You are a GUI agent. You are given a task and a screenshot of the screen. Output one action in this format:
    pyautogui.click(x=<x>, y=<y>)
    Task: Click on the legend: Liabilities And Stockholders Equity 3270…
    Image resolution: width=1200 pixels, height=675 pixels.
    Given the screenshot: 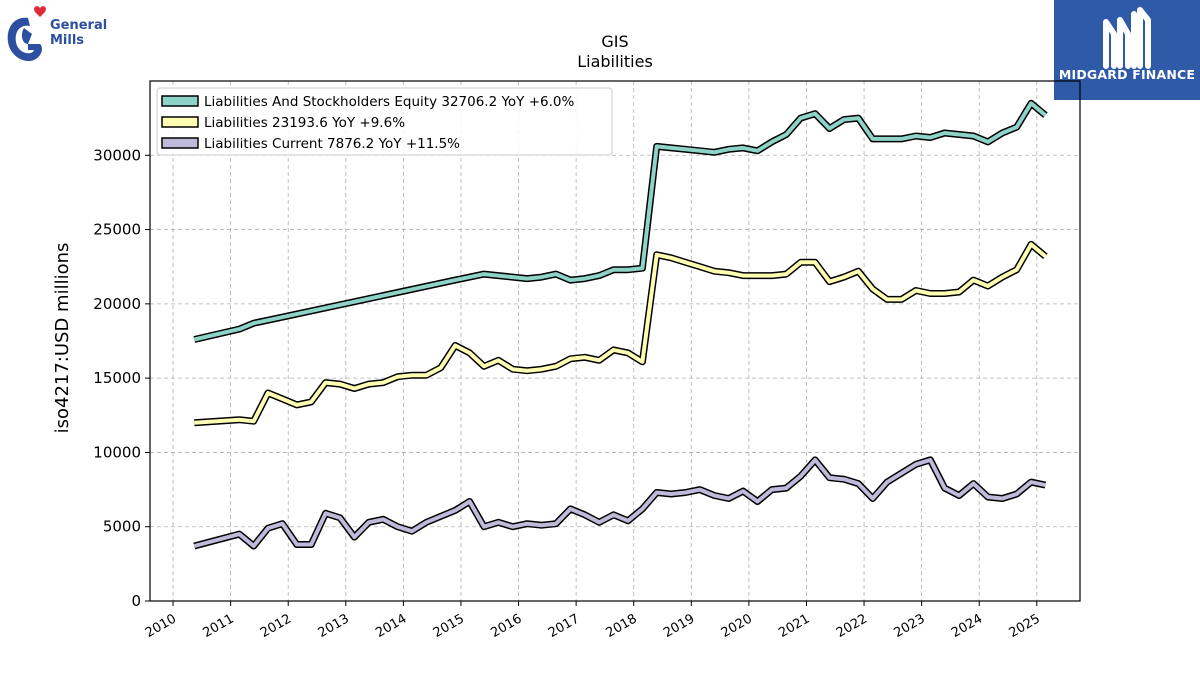 What is the action you would take?
    pyautogui.click(x=384, y=121)
    